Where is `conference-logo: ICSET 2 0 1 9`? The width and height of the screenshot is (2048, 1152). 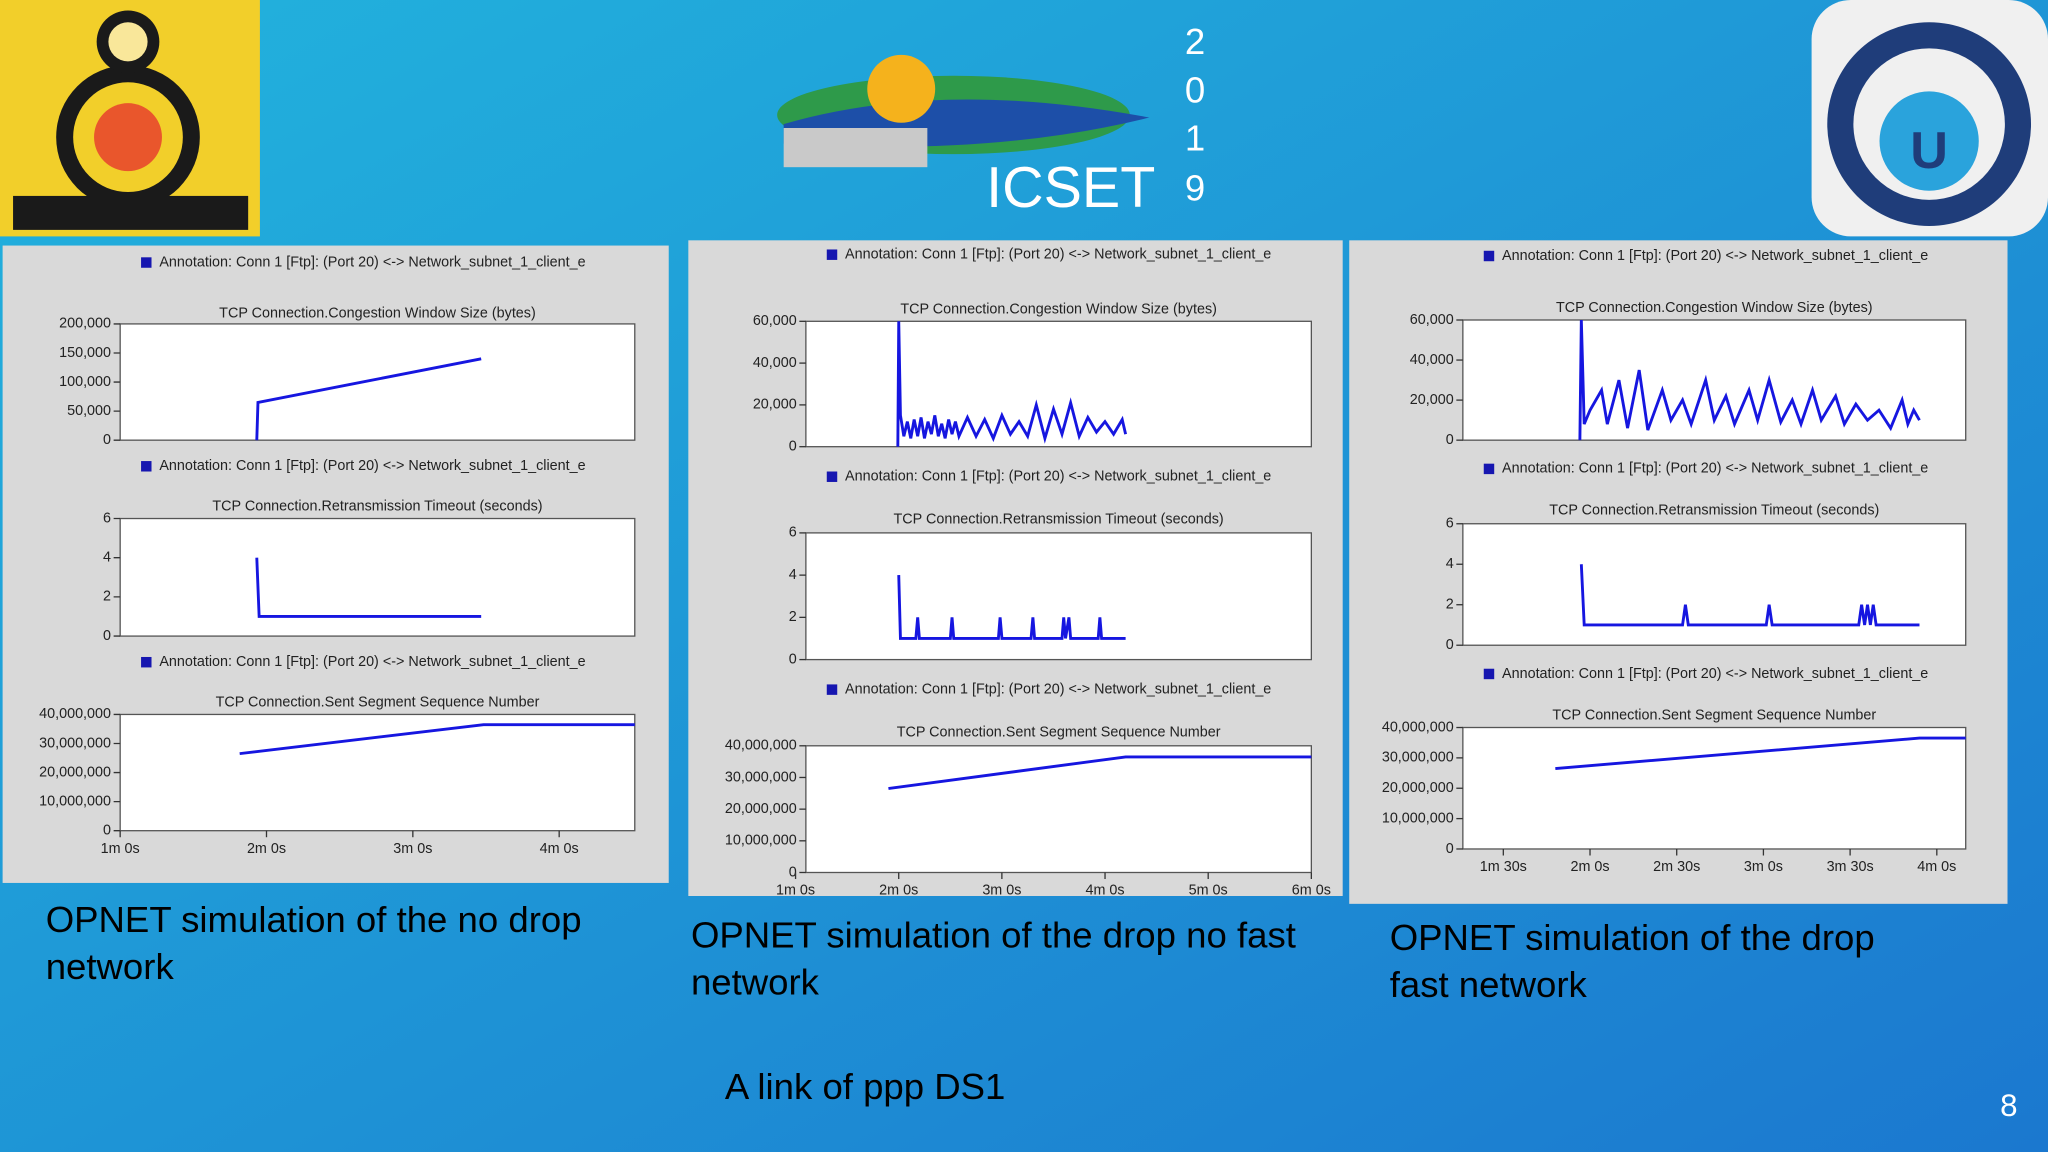
conference-logo: ICSET 2 0 1 9 is located at coordinates (991, 120).